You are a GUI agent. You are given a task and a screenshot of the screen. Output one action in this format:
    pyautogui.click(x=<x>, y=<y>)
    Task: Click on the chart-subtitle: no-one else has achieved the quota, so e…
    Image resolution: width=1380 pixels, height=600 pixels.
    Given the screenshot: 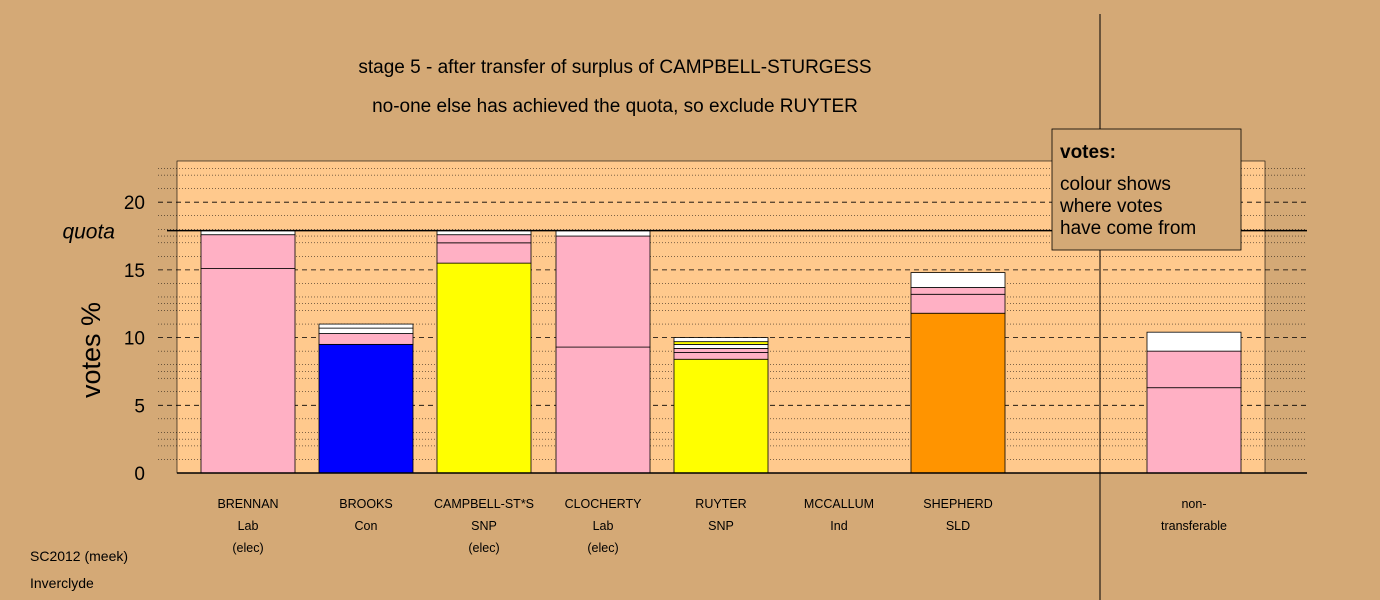 What is the action you would take?
    pyautogui.click(x=615, y=106)
    